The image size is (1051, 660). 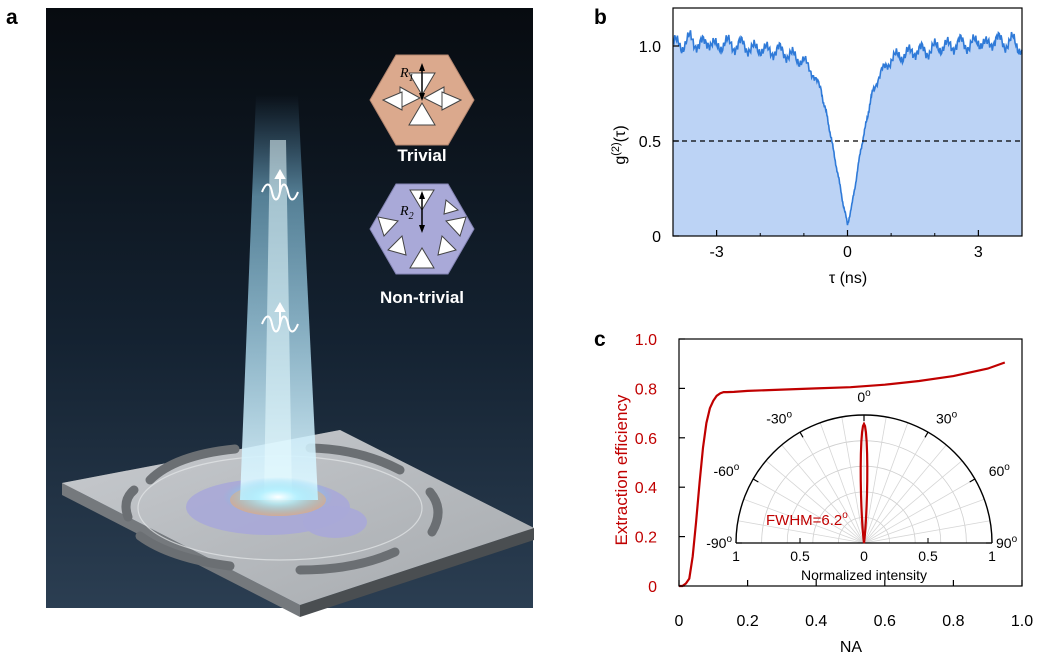 I want to click on chart-b-xlabel: τ (ns), so click(x=848, y=278).